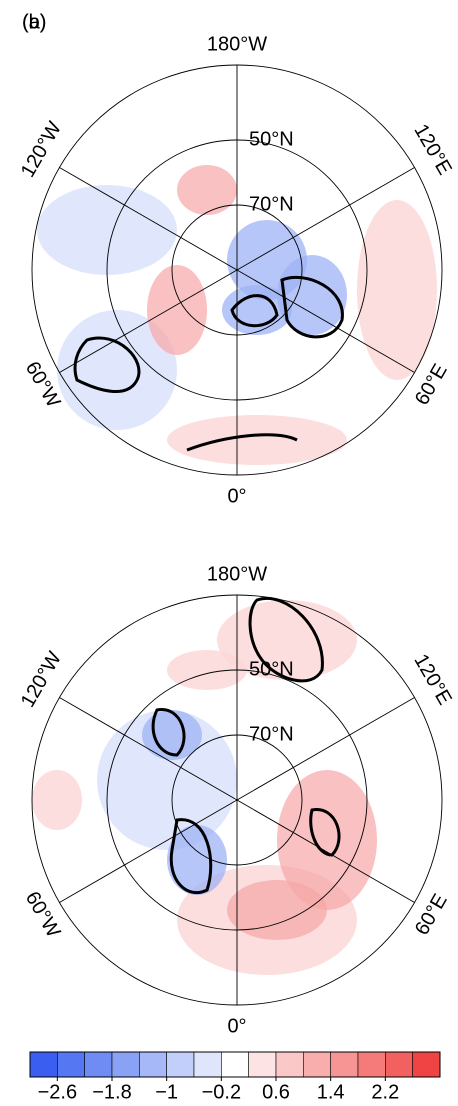 The width and height of the screenshot is (458, 1106). What do you see at coordinates (166, 1092) in the screenshot?
I see `colorbar-tick-label: −1` at bounding box center [166, 1092].